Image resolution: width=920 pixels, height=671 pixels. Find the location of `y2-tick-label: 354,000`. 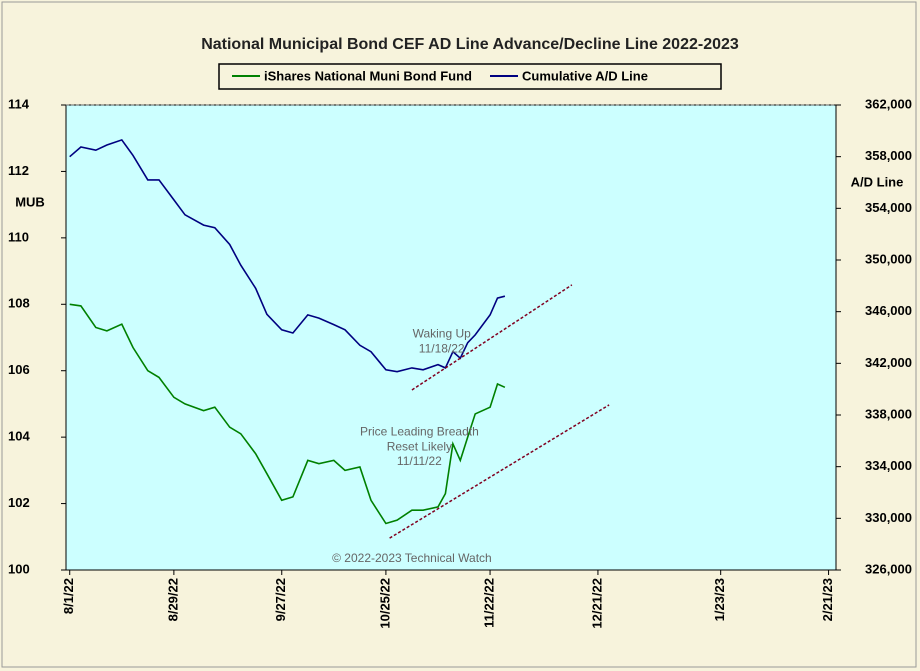

y2-tick-label: 354,000 is located at coordinates (888, 207).